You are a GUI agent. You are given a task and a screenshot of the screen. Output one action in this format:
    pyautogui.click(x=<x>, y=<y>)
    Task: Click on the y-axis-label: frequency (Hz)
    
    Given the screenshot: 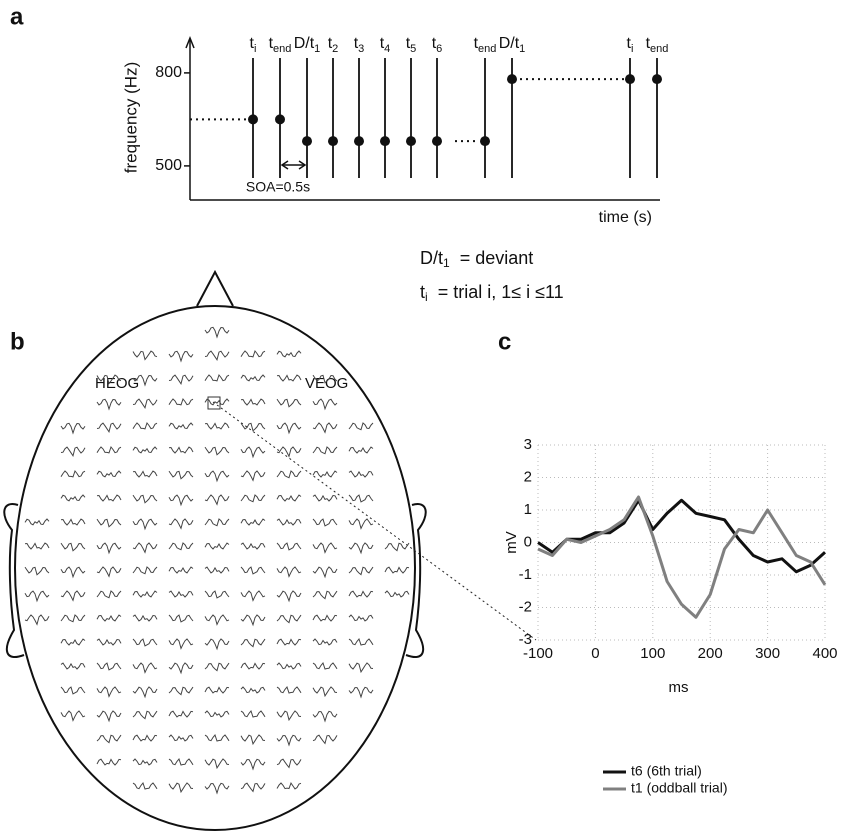 What is the action you would take?
    pyautogui.click(x=130, y=117)
    